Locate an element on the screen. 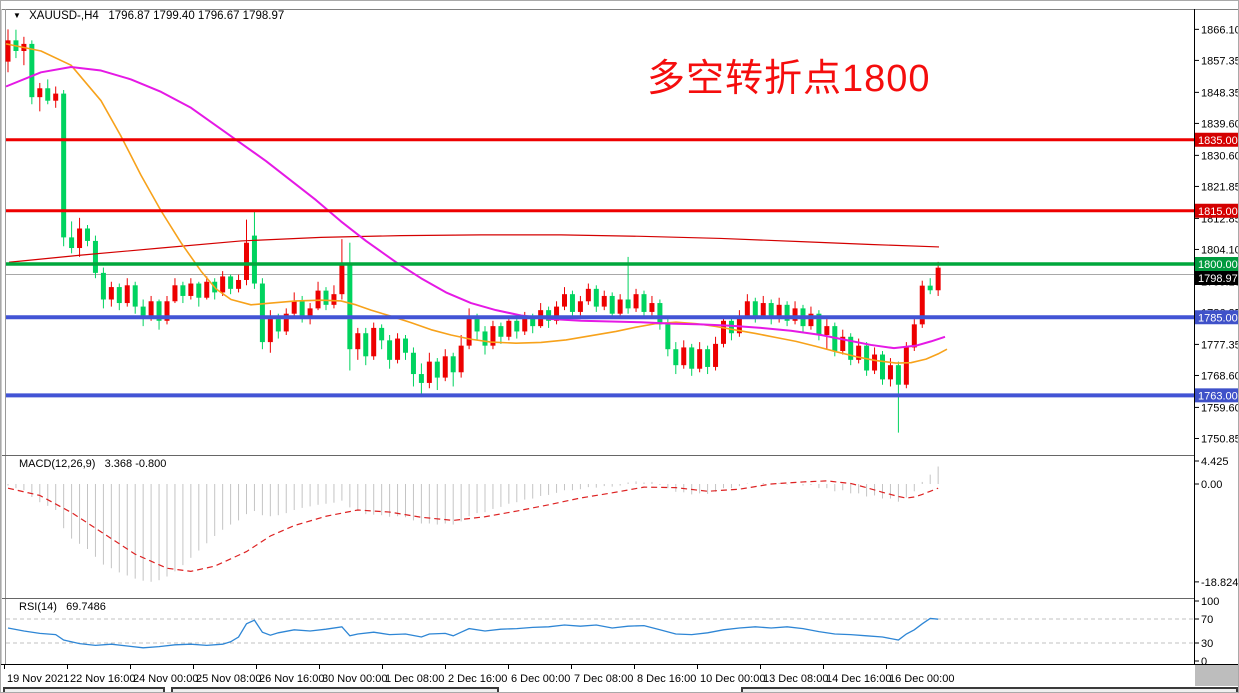 This screenshot has width=1239, height=693. svg-text: 1830.60 is located at coordinates (1220, 156).